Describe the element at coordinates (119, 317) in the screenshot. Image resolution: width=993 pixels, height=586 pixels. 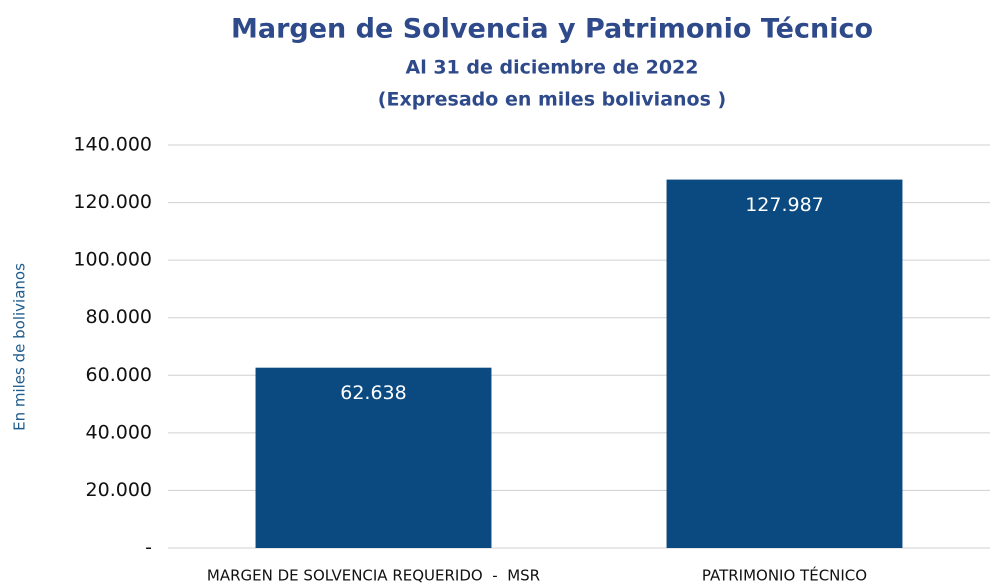
I see `y-tick-label: 80.000` at that location.